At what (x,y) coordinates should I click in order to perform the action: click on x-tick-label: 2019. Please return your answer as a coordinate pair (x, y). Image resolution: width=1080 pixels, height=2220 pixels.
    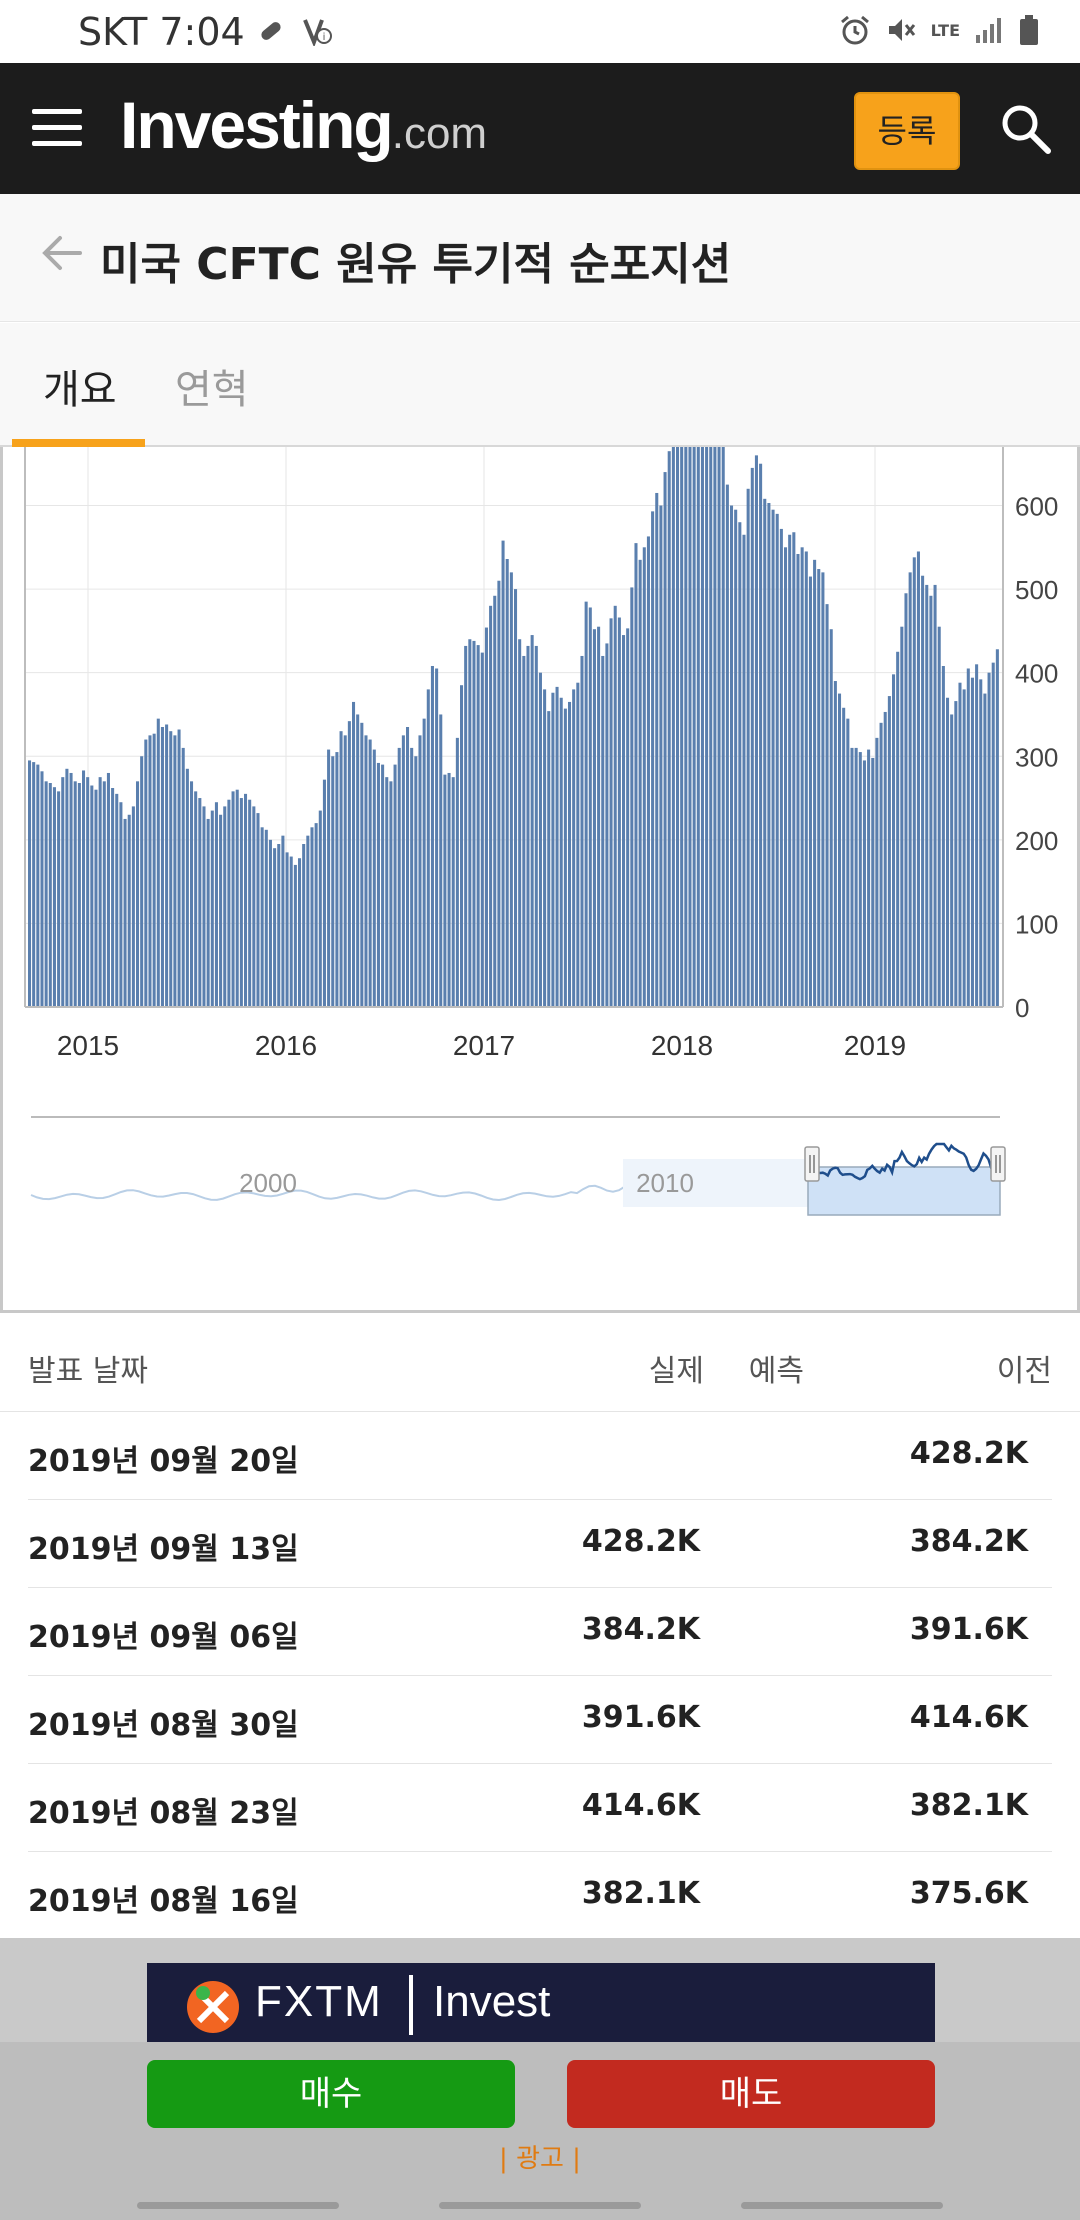
    Looking at the image, I should click on (875, 1045).